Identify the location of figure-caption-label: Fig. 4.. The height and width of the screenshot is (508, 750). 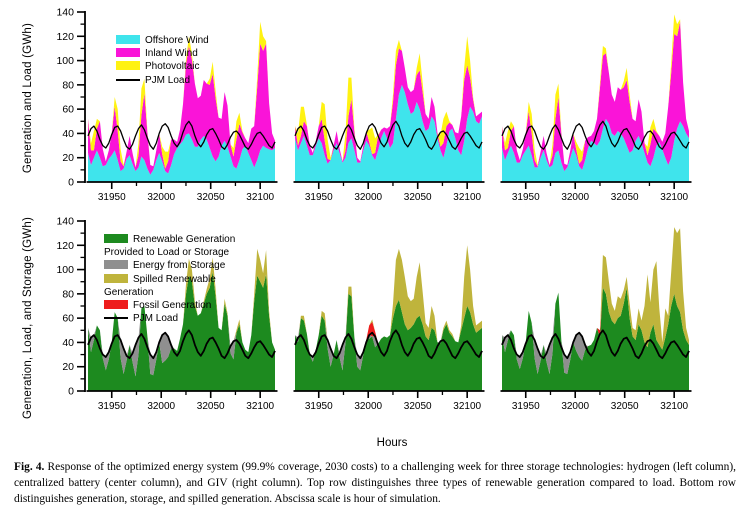
(29, 466).